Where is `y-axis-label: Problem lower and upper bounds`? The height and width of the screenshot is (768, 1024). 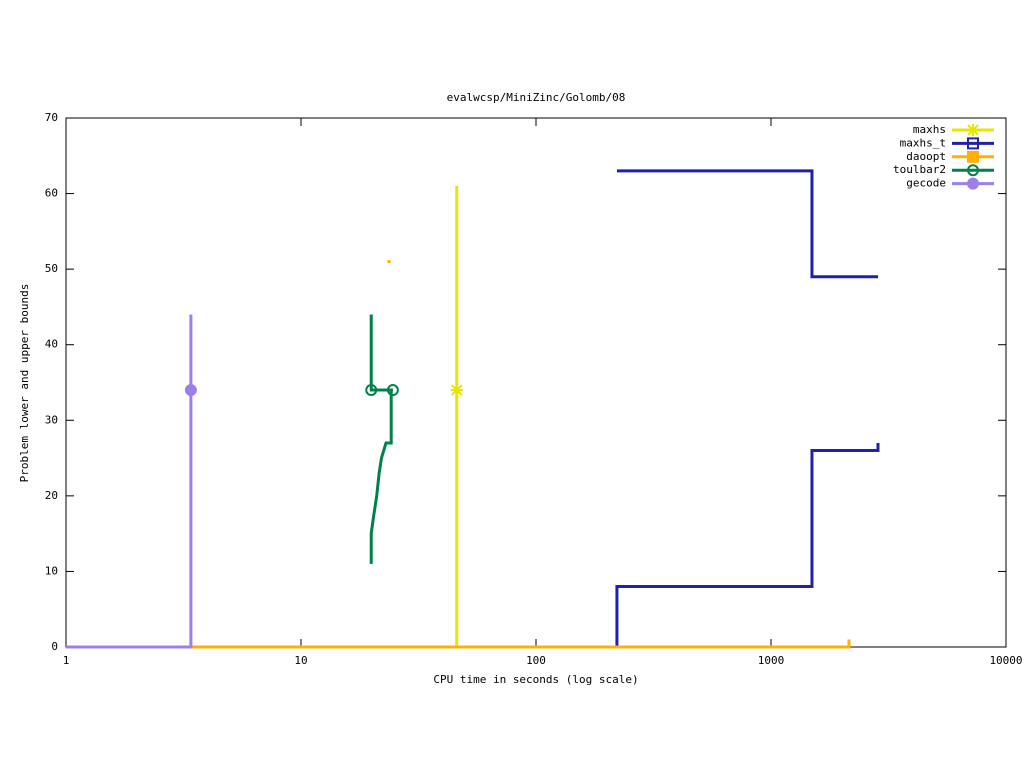
y-axis-label: Problem lower and upper bounds is located at coordinates (24, 383).